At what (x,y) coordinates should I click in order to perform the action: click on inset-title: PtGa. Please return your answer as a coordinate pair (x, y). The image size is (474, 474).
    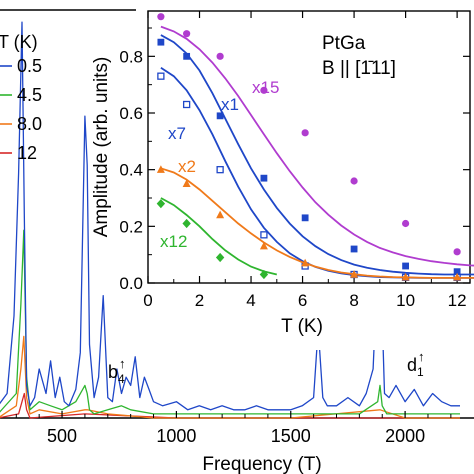
    Looking at the image, I should click on (344, 43).